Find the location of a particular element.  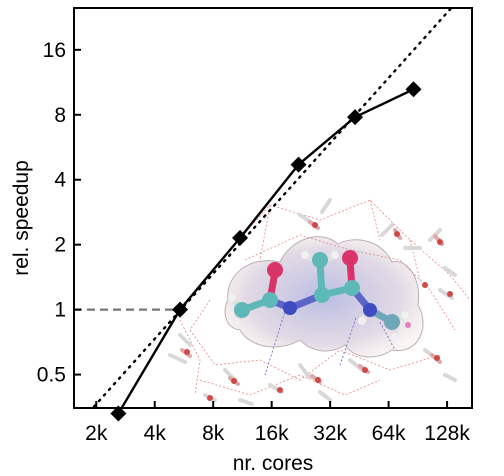

x-tick-label: 2k is located at coordinates (96, 433).